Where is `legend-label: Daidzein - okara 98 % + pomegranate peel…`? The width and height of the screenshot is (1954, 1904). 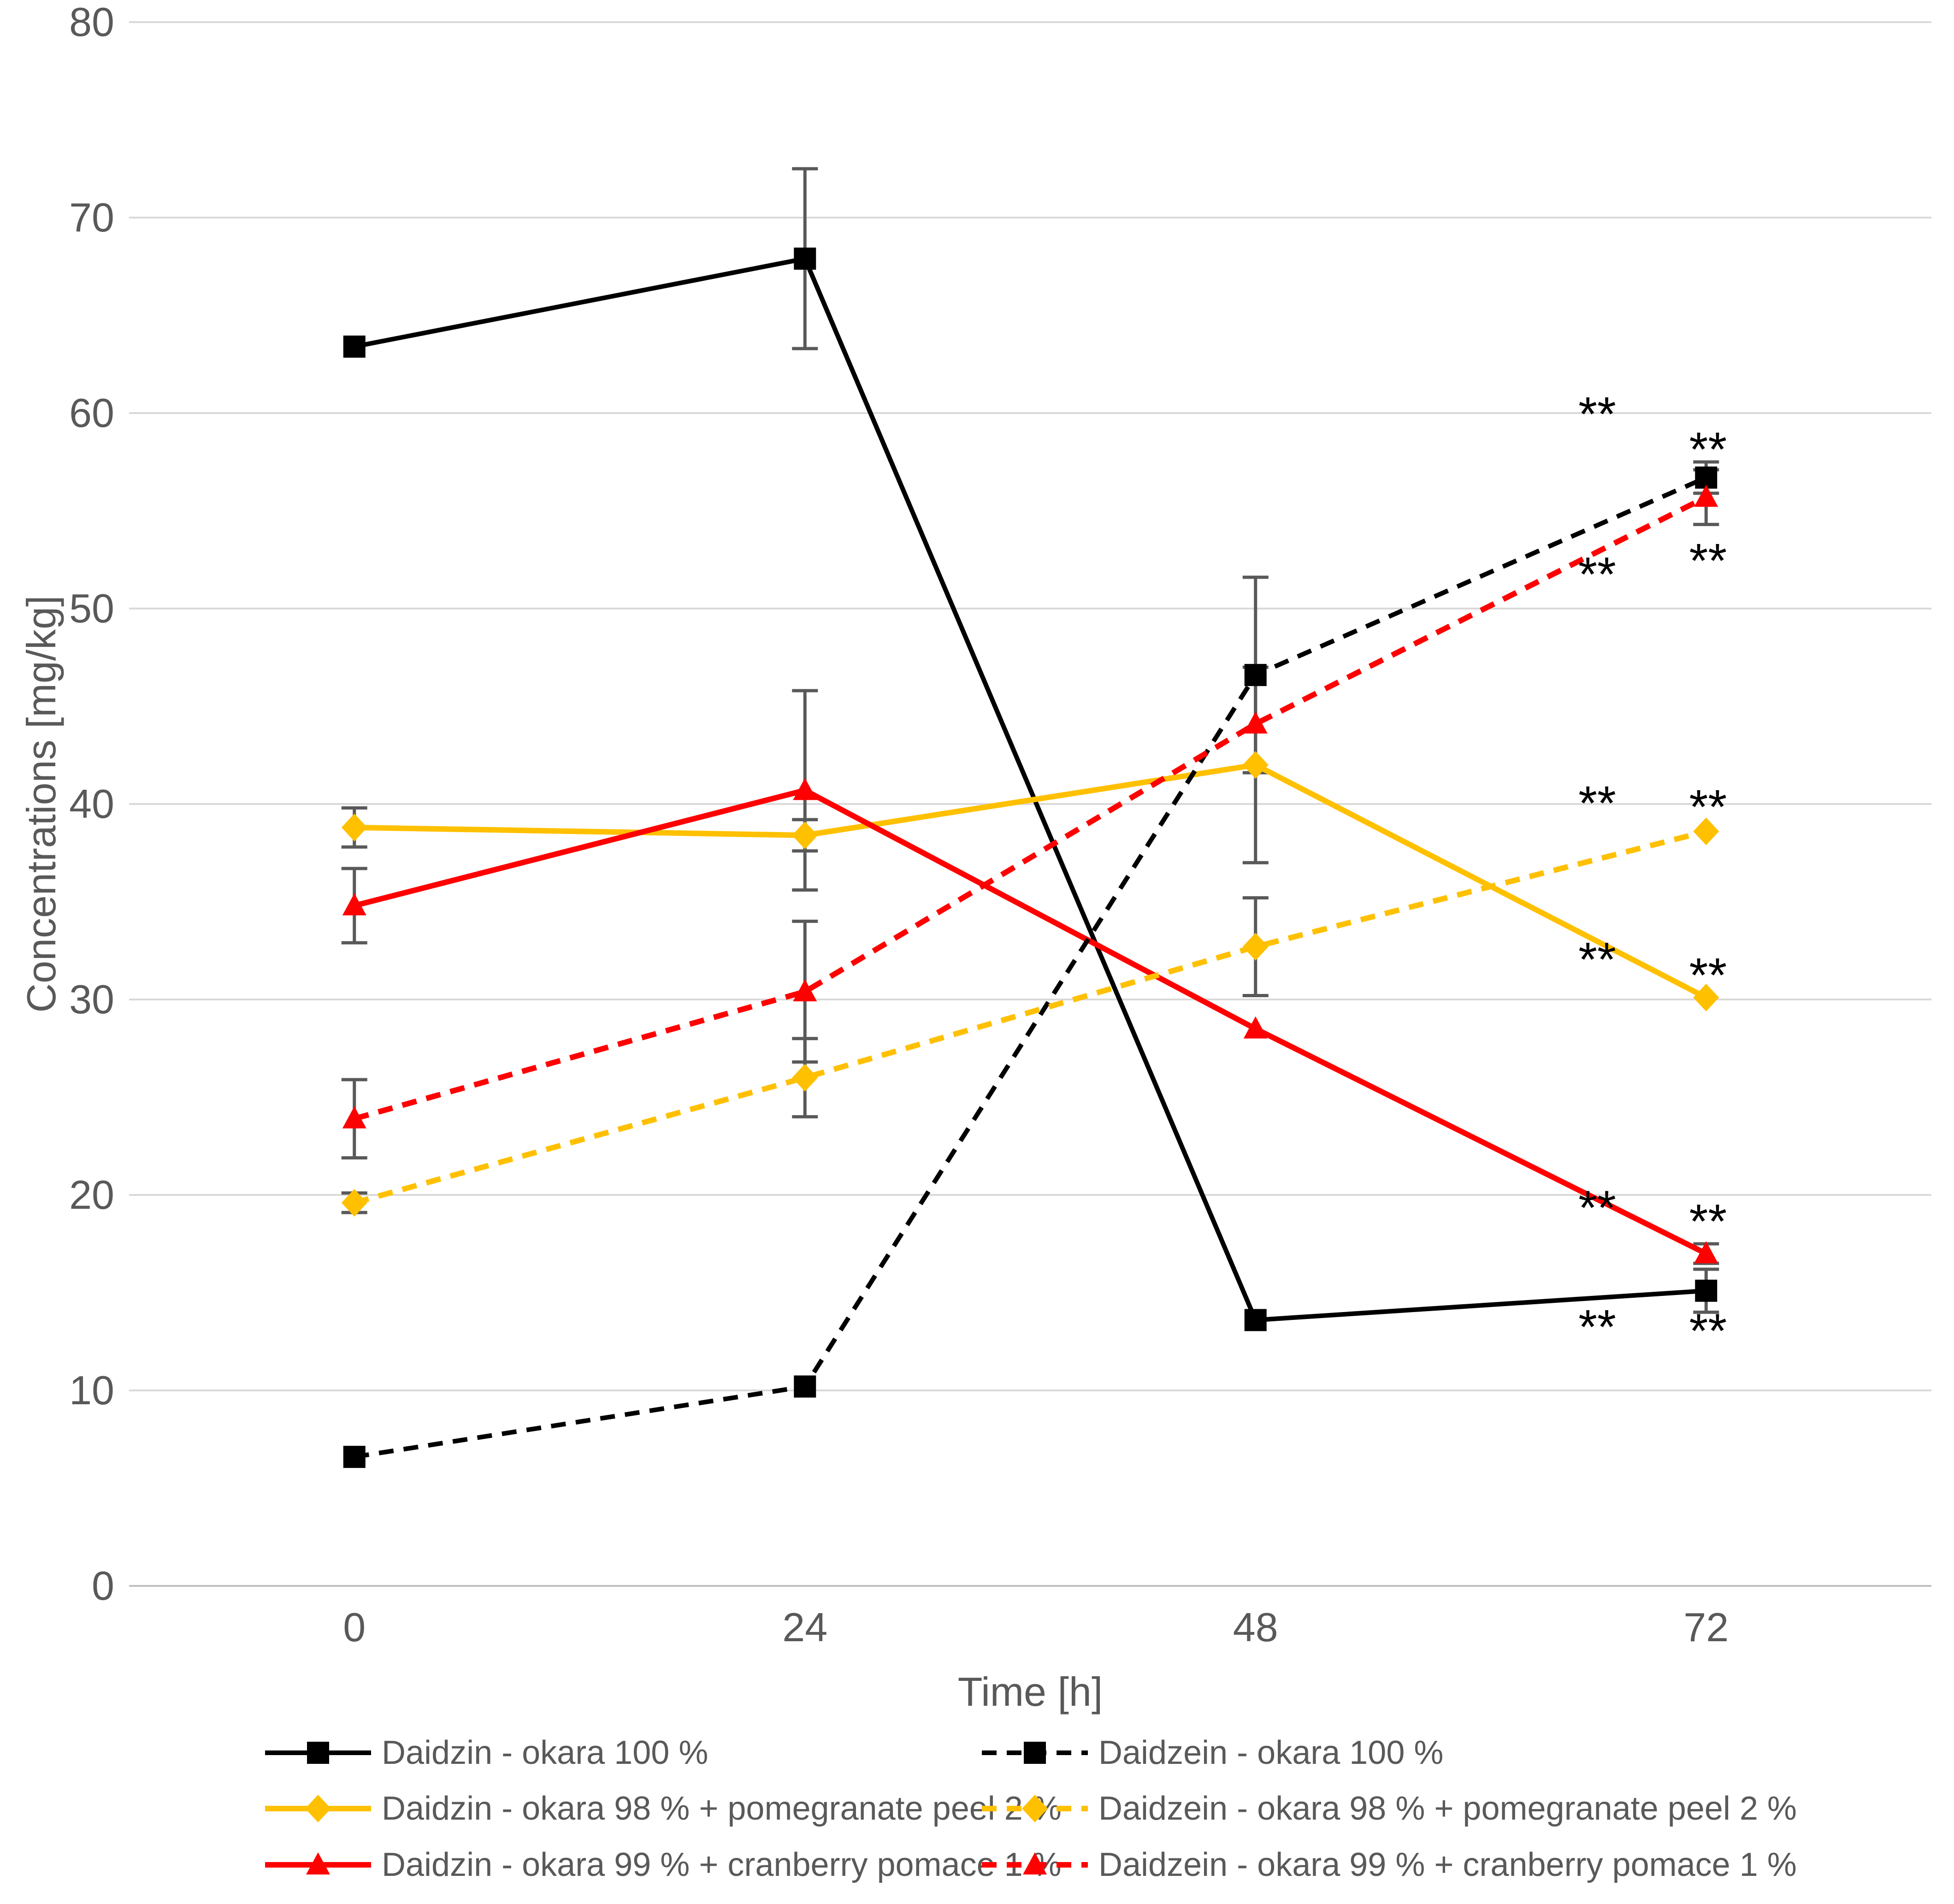 legend-label: Daidzein - okara 98 % + pomegranate peel… is located at coordinates (1447, 1808).